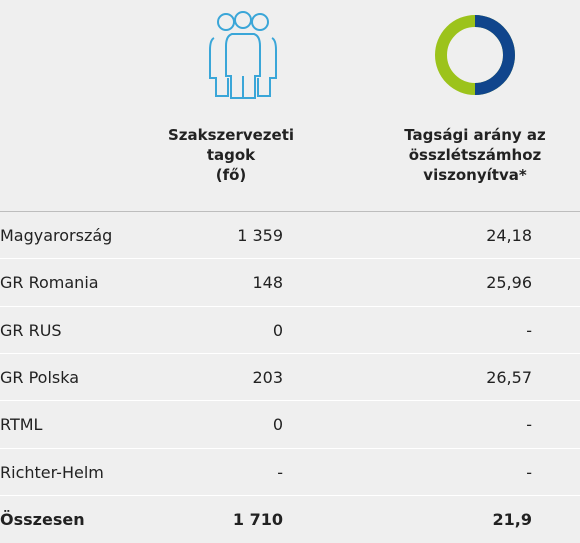 Image resolution: width=580 pixels, height=543 pixels. What do you see at coordinates (290, 235) in the screenshot?
I see `table-row: Magyarország 1 359 24,18` at bounding box center [290, 235].